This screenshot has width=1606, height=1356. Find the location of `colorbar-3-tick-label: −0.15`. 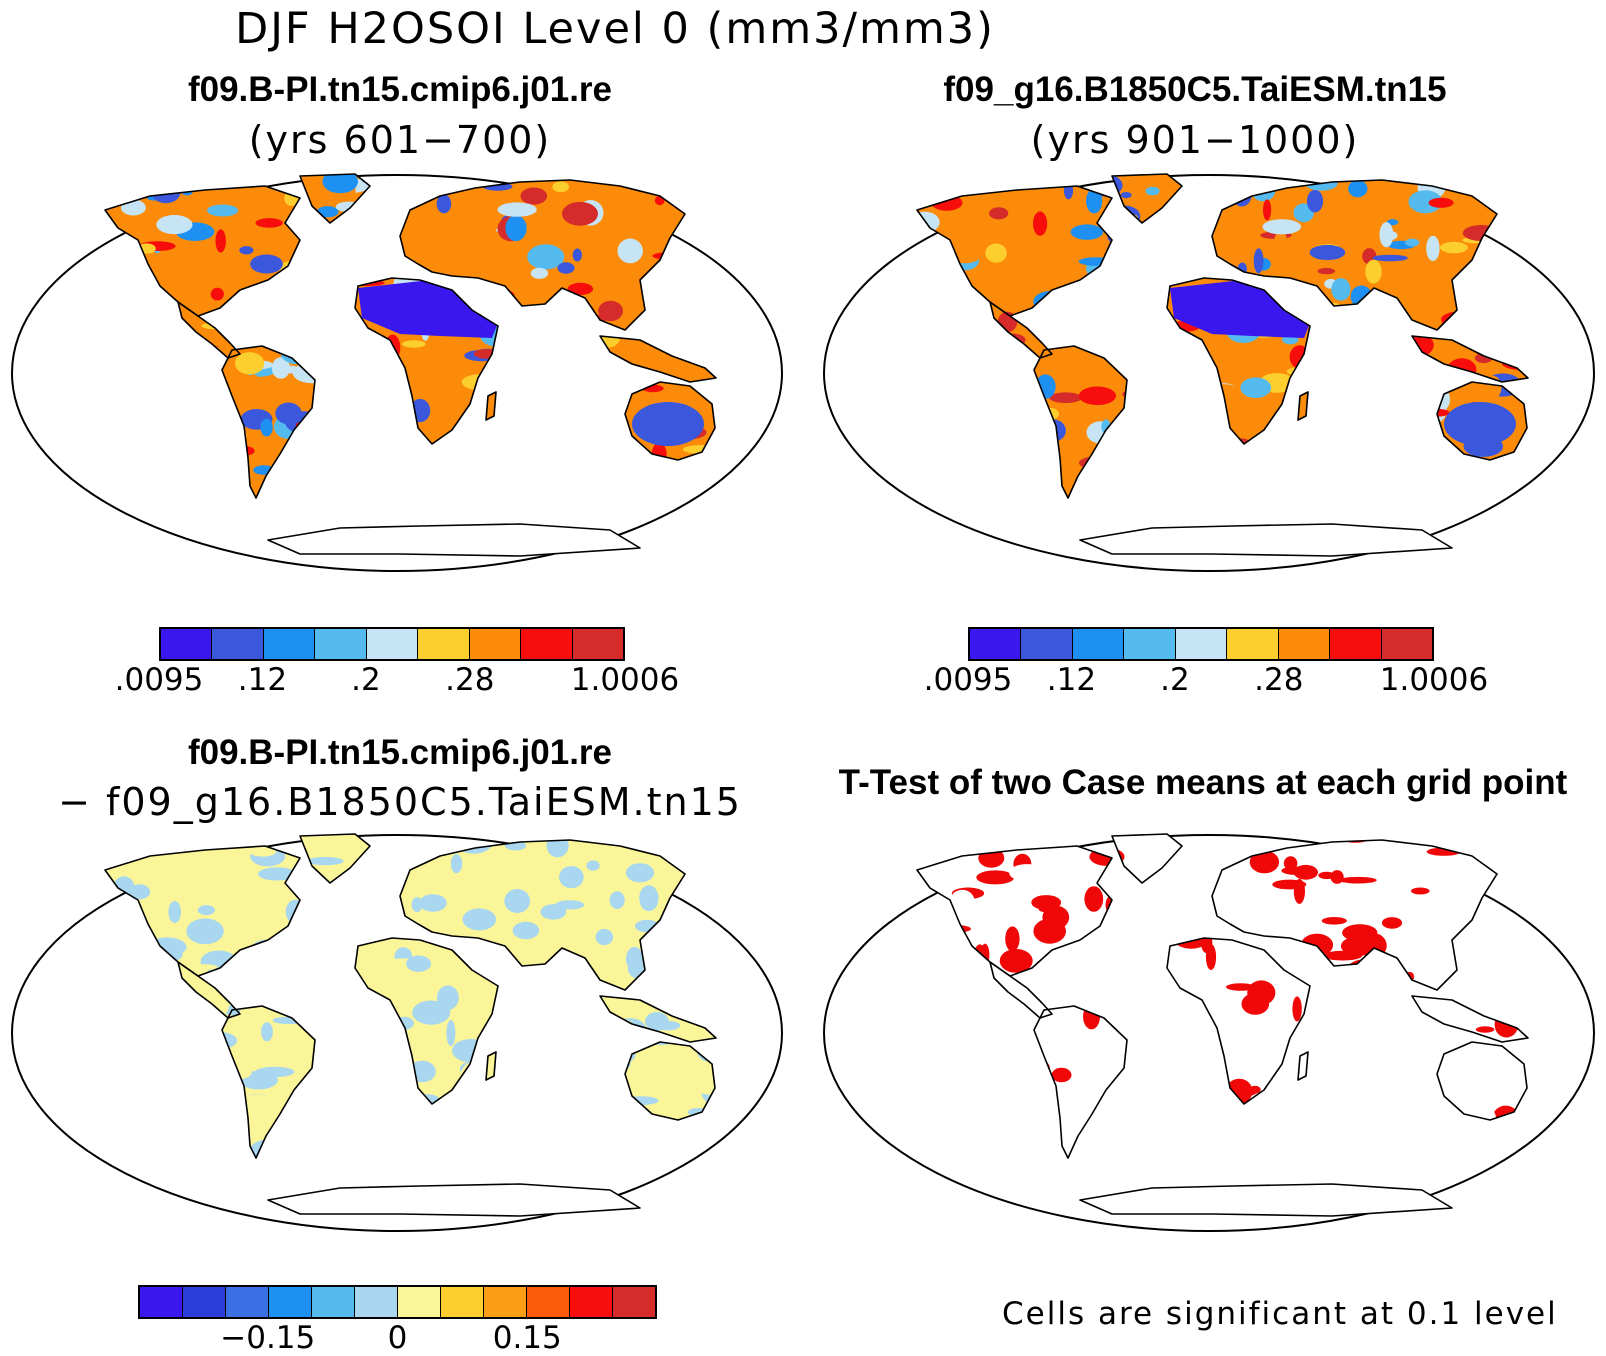

colorbar-3-tick-label: −0.15 is located at coordinates (267, 1338).